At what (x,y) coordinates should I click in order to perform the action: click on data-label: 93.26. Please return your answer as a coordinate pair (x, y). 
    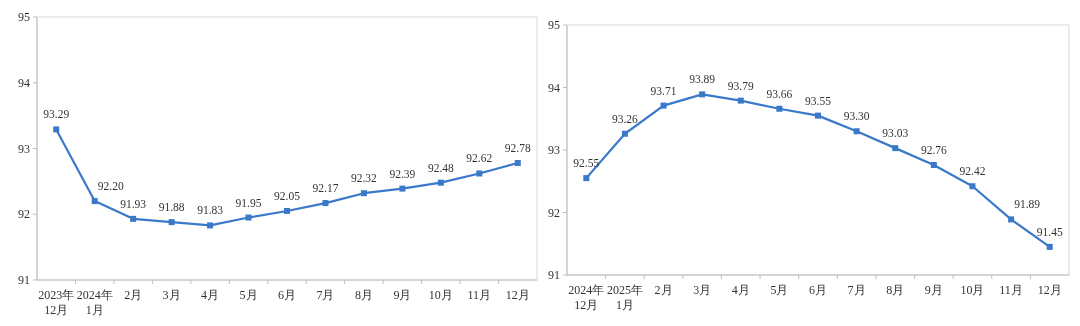
    Looking at the image, I should click on (625, 118).